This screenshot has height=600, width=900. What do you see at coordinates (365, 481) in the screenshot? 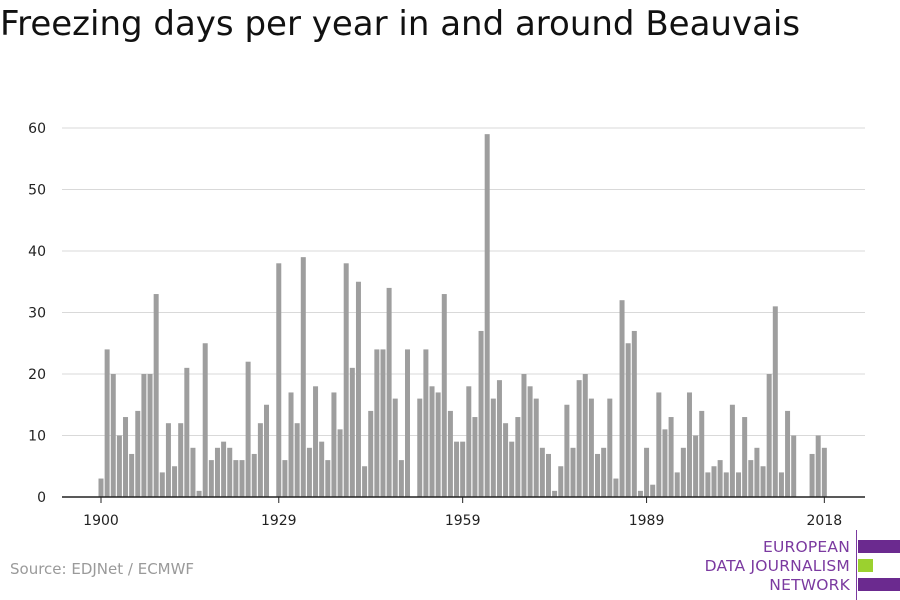
I see `bar-1943` at bounding box center [365, 481].